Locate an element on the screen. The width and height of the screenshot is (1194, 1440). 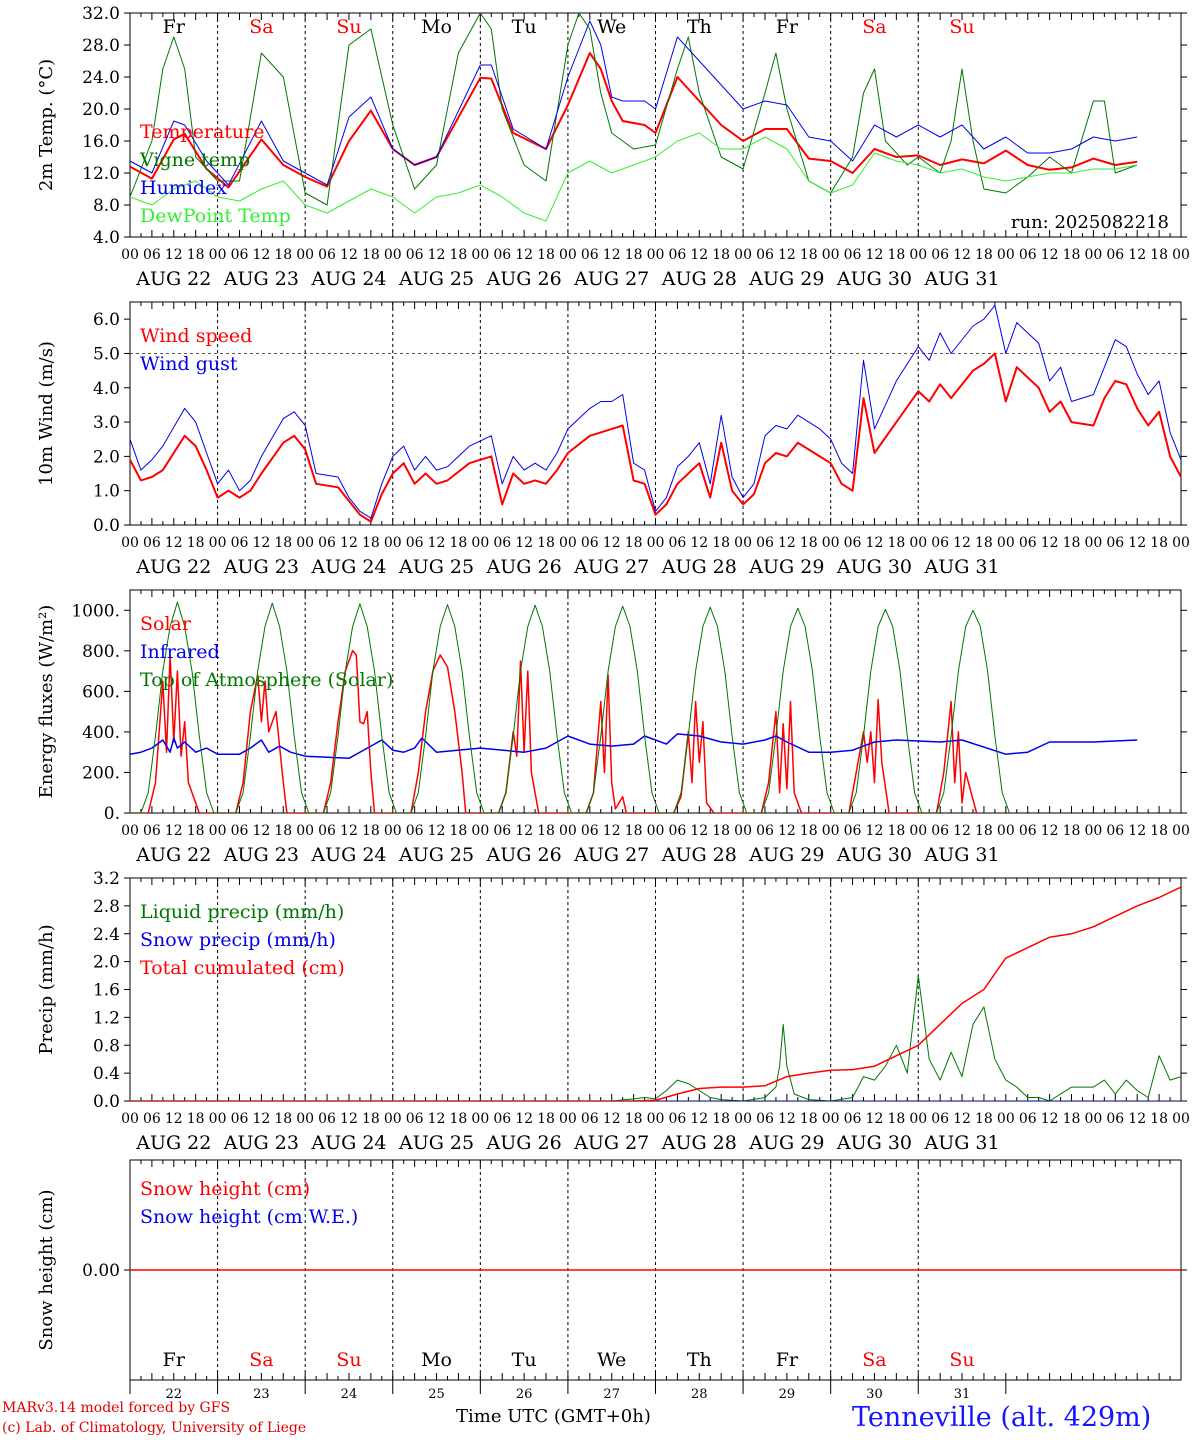
y-tick-label: 28.0 is located at coordinates (101, 46).